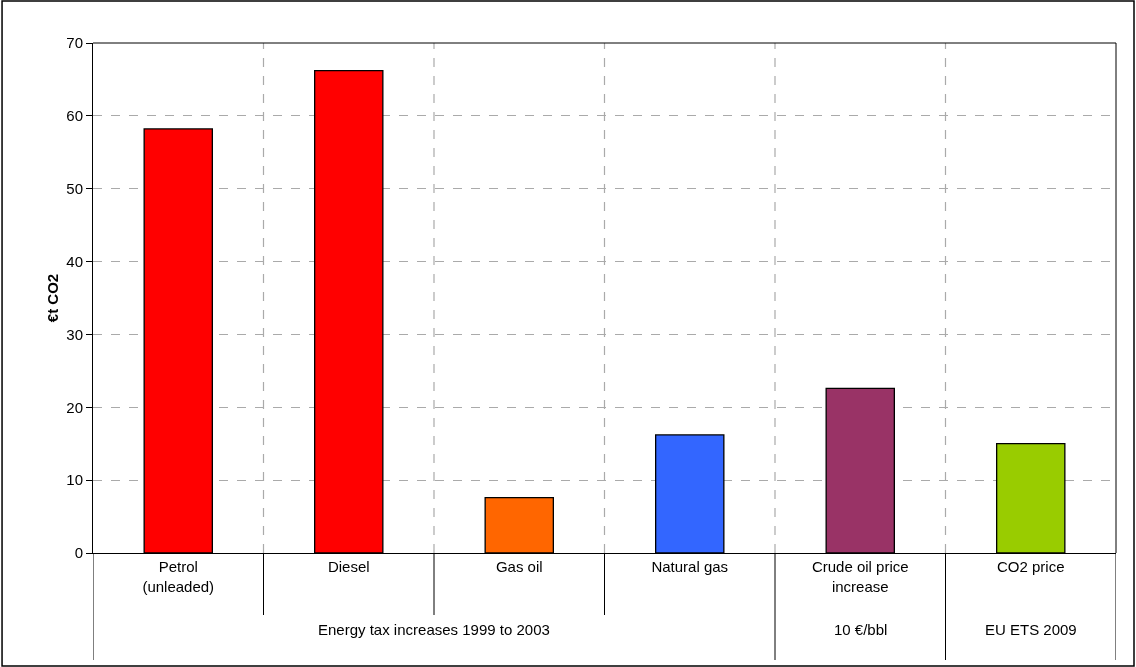 The image size is (1136, 667). What do you see at coordinates (74, 43) in the screenshot?
I see `y-tick-label: 70` at bounding box center [74, 43].